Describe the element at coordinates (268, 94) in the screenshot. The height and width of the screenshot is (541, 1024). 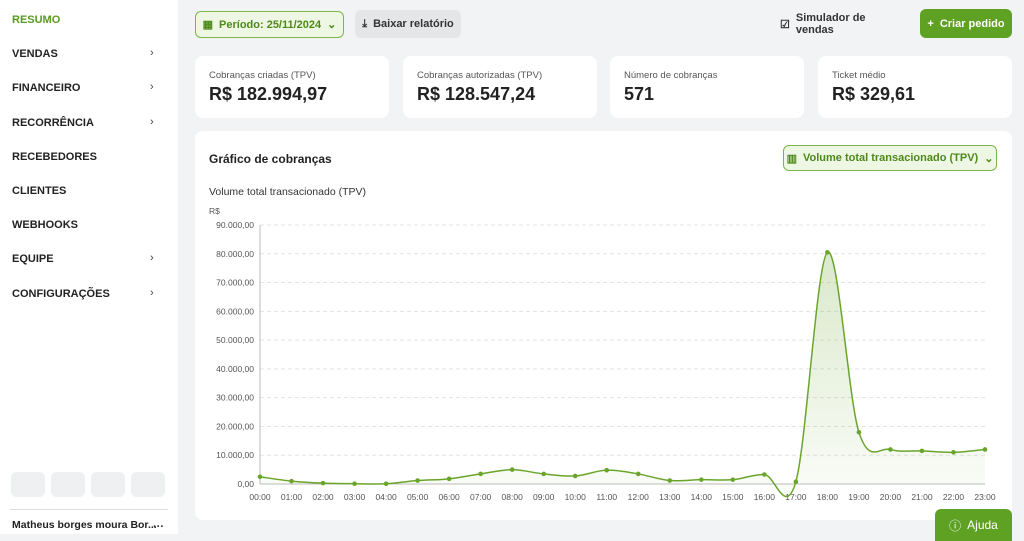
I see `metric-value: R$ 182.994,97` at that location.